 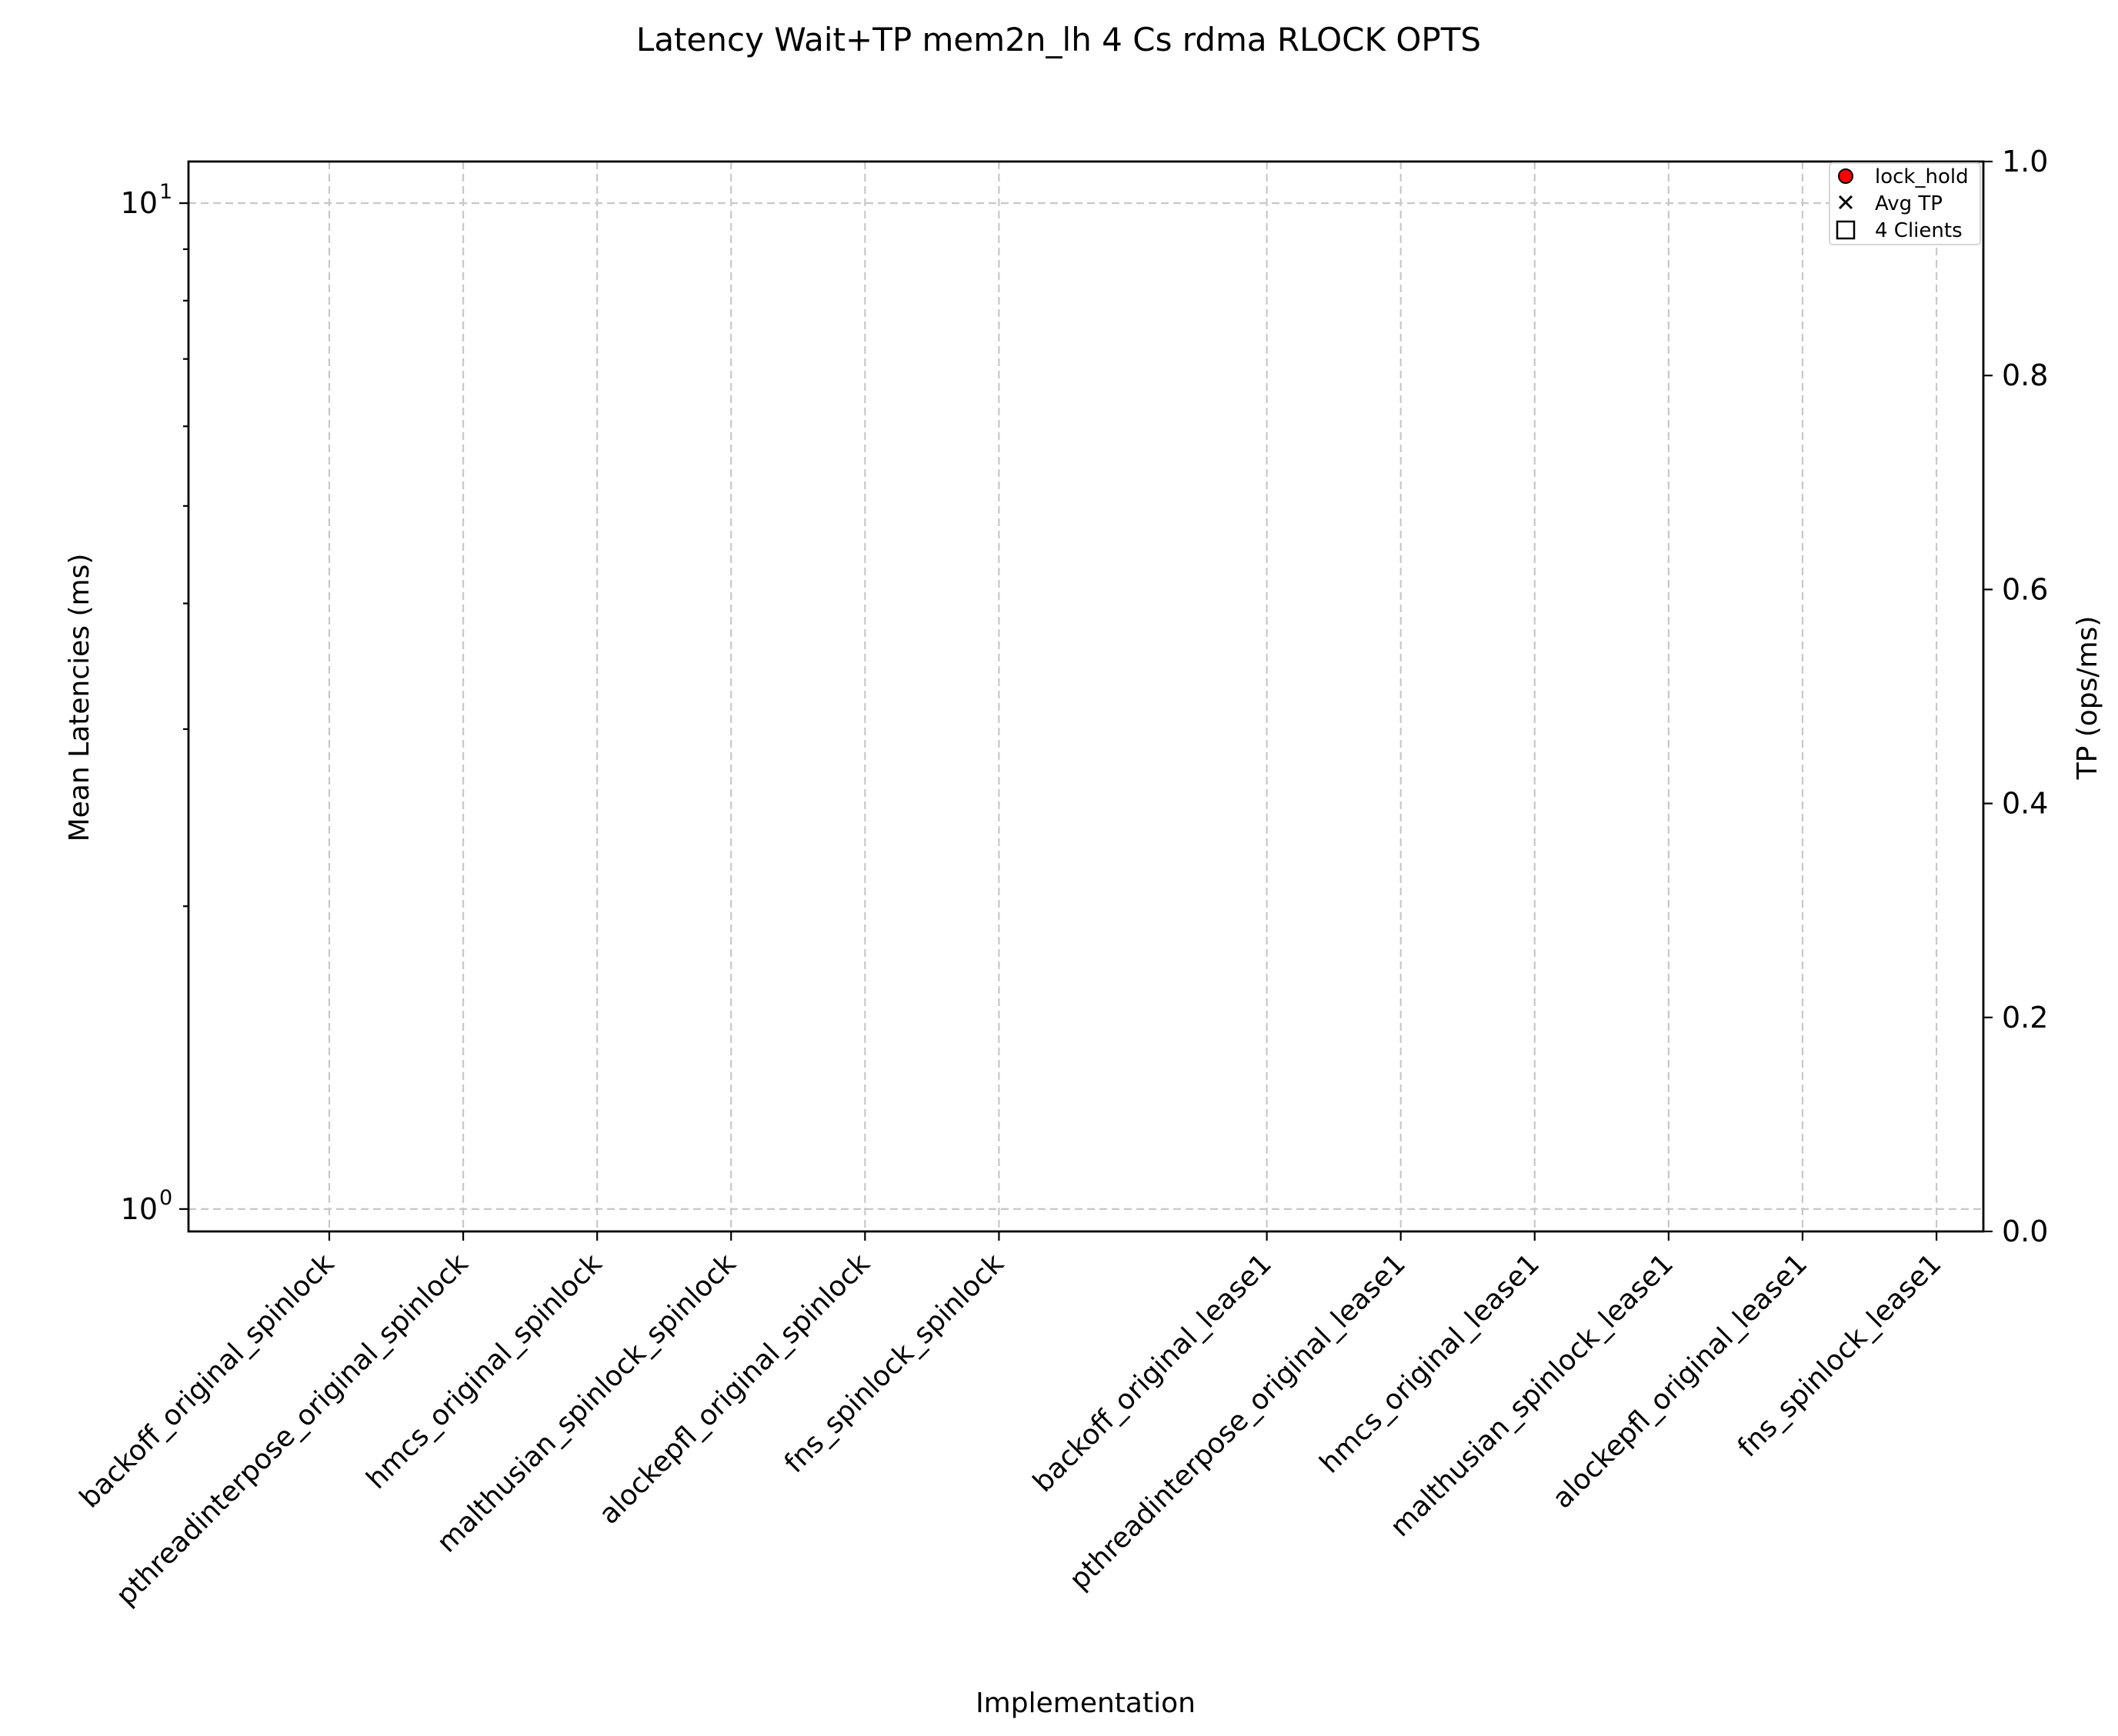 What do you see at coordinates (2025, 804) in the screenshot?
I see `y2-tick-label: 0.4` at bounding box center [2025, 804].